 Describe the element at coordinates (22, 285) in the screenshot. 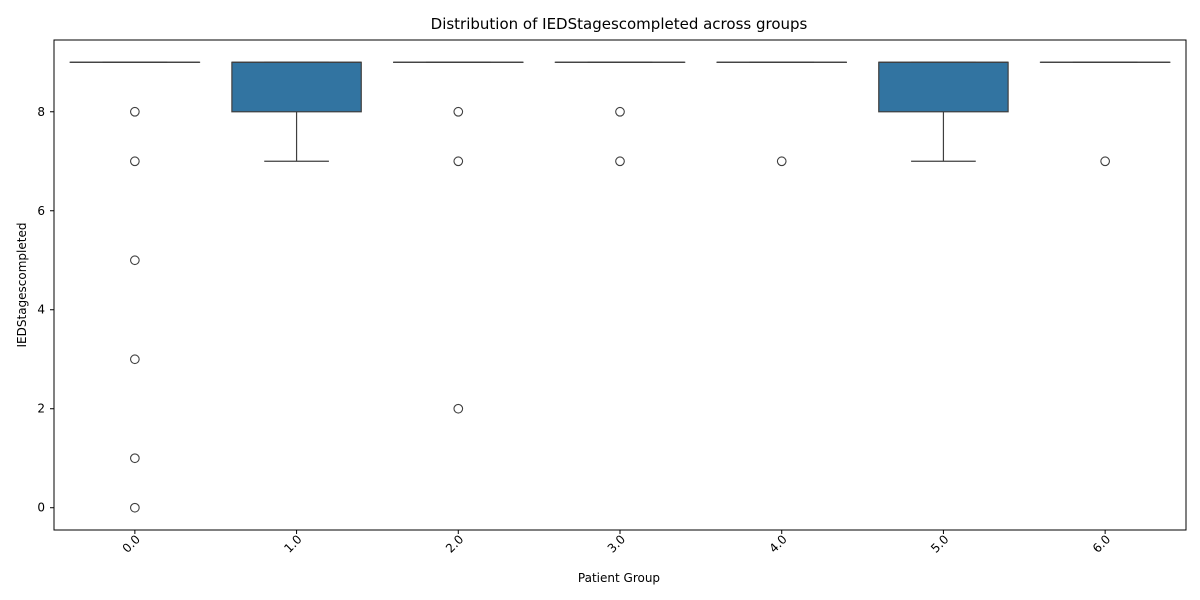

I see `y-axis-label: IEDStagescompleted` at that location.